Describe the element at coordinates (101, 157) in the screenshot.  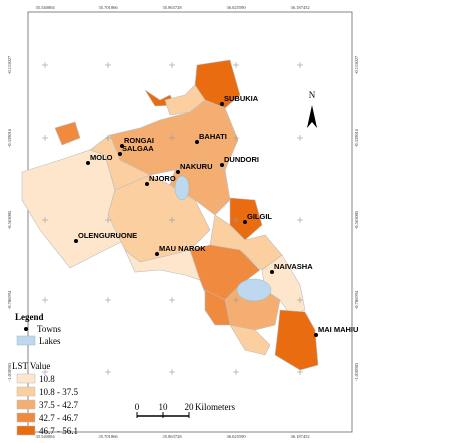
I see `town-label: MOLO` at that location.